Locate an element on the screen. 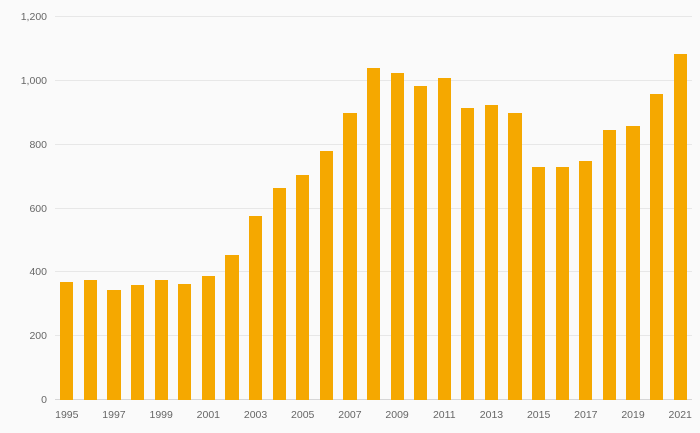 This screenshot has height=433, width=700. bar-2012 is located at coordinates (468, 253).